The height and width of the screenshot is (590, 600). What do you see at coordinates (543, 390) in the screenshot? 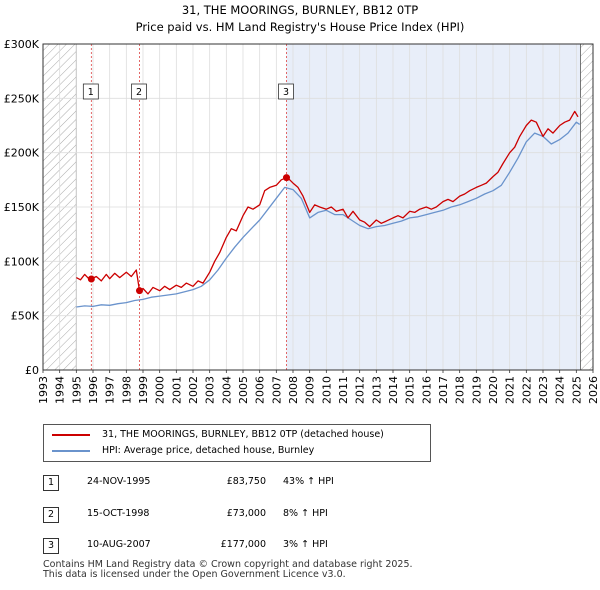
I see `x-tick-label: 2023` at bounding box center [543, 390].